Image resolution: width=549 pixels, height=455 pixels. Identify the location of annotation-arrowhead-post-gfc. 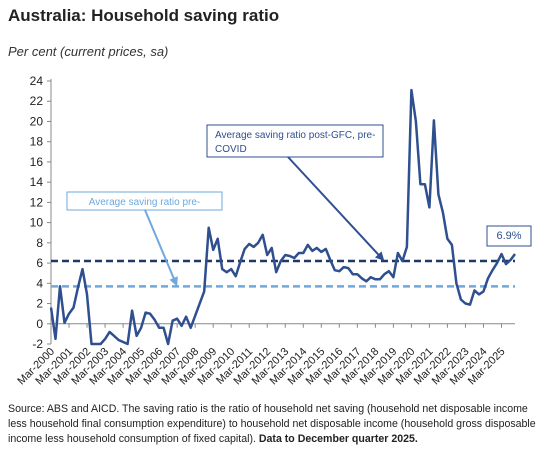
(379, 256).